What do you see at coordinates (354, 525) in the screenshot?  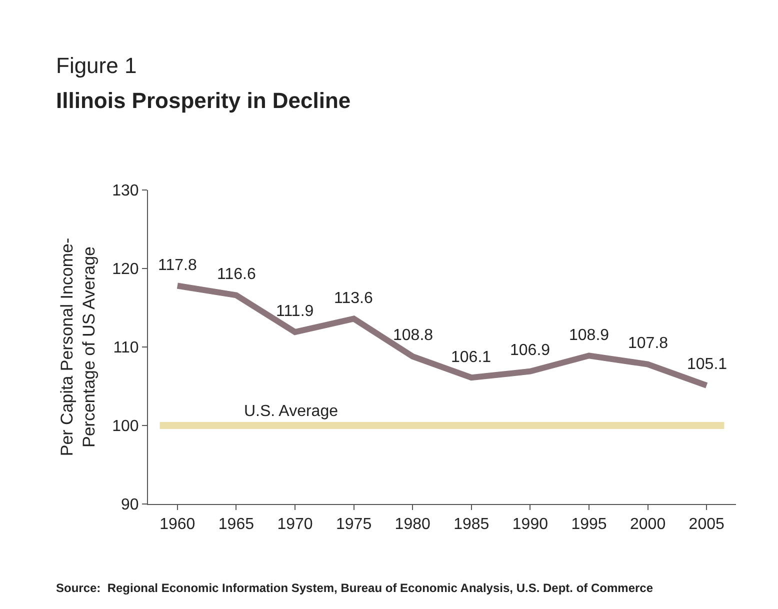 I see `x-tick-label: 1975` at bounding box center [354, 525].